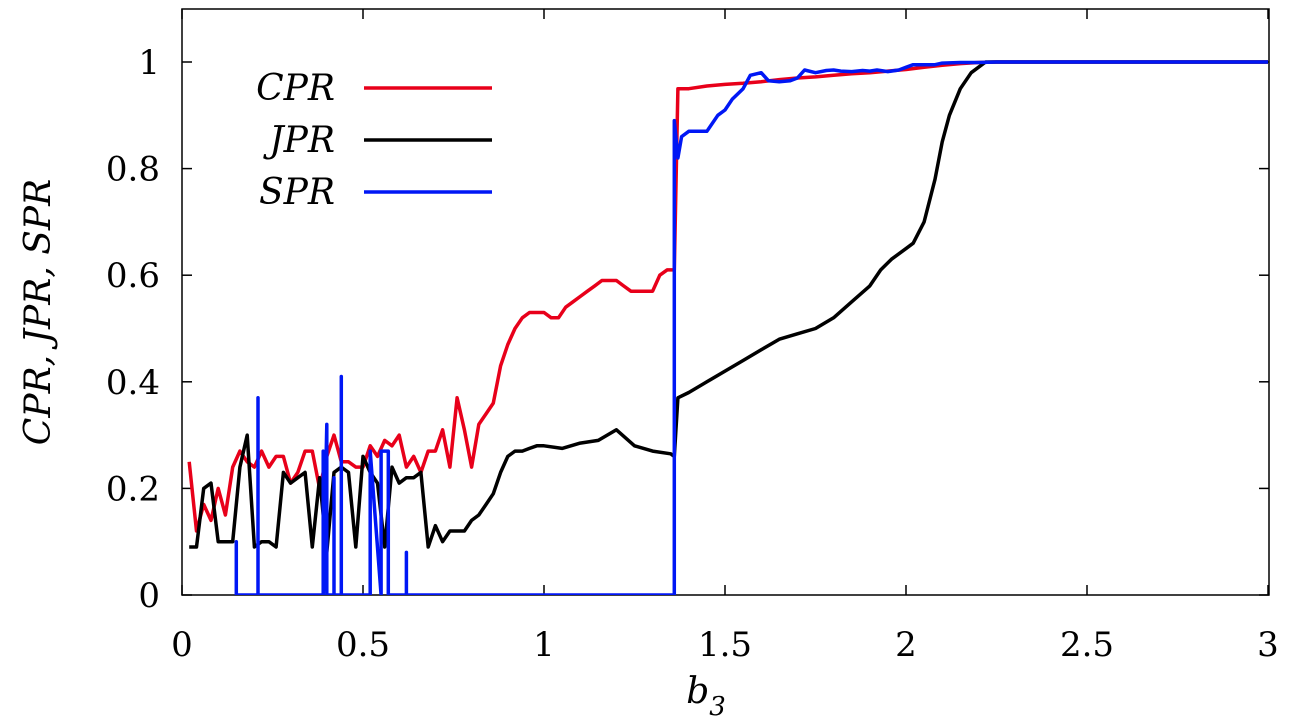 This screenshot has height=723, width=1305. What do you see at coordinates (706, 696) in the screenshot?
I see `x-axis-title: b3` at bounding box center [706, 696].